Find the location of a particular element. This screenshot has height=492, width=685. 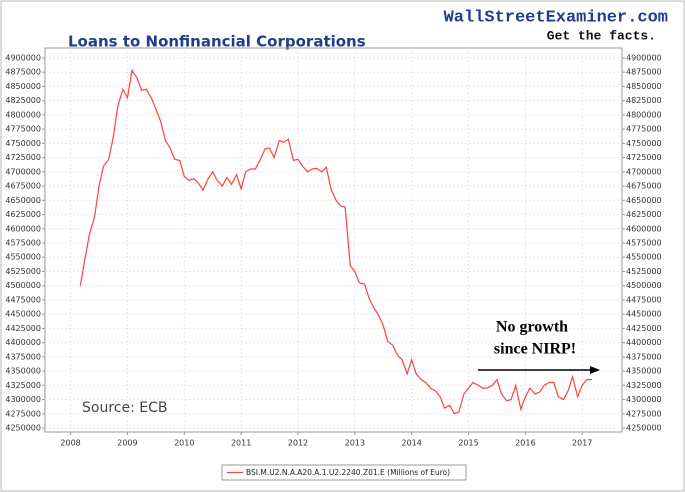

x-tick-label: 2009 is located at coordinates (127, 443).